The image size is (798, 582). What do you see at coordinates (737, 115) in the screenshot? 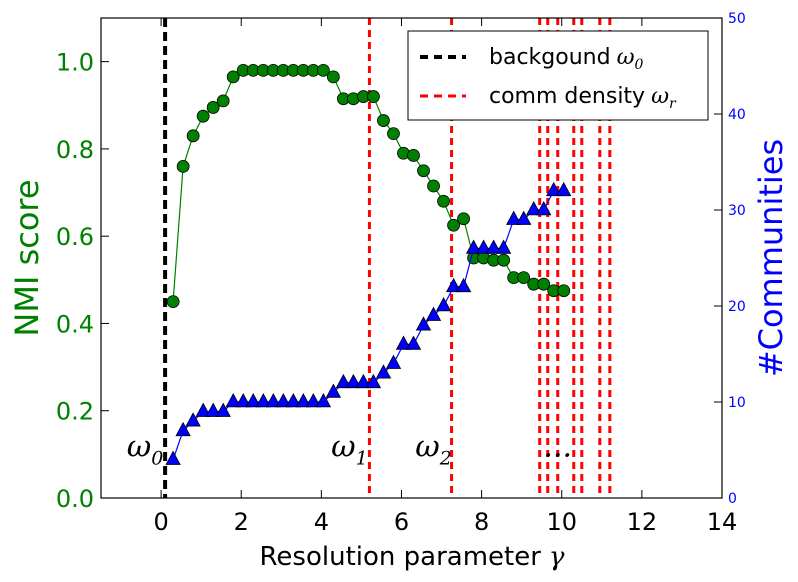
I see `y-right-tick-label-4: 40` at bounding box center [737, 115].